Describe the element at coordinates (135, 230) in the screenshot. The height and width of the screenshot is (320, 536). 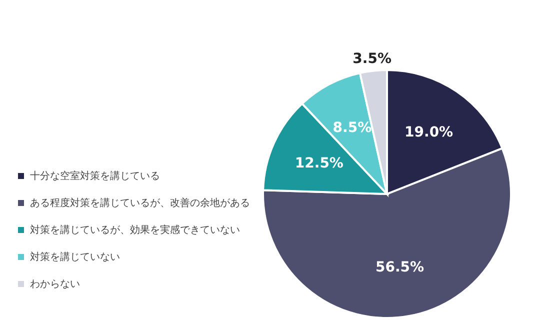
I see `legend-label: 対策を講じているが、効果を実感できていない` at that location.